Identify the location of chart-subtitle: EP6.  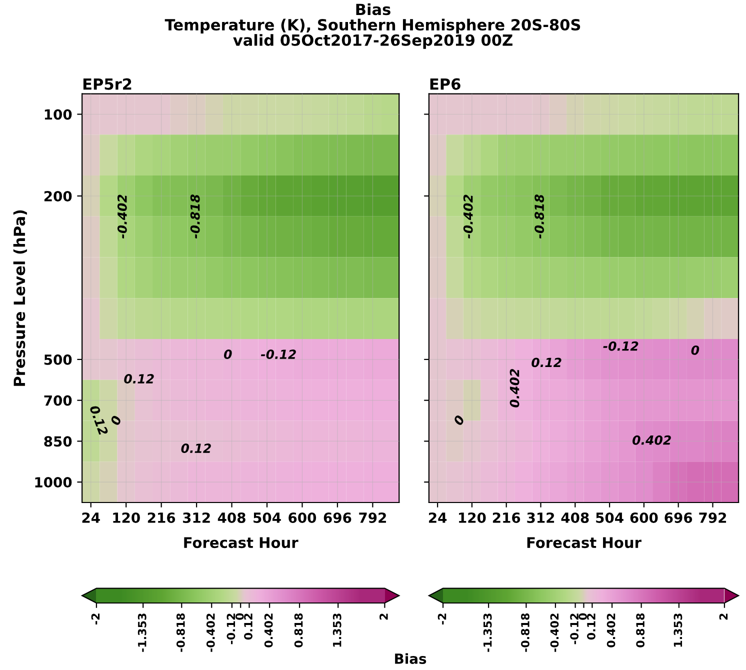
(445, 84).